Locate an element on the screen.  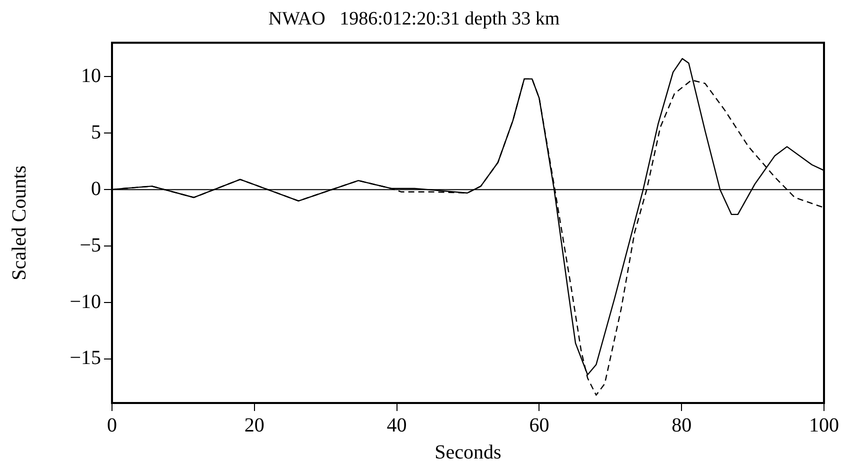
x-axis-title: Seconds is located at coordinates (468, 452).